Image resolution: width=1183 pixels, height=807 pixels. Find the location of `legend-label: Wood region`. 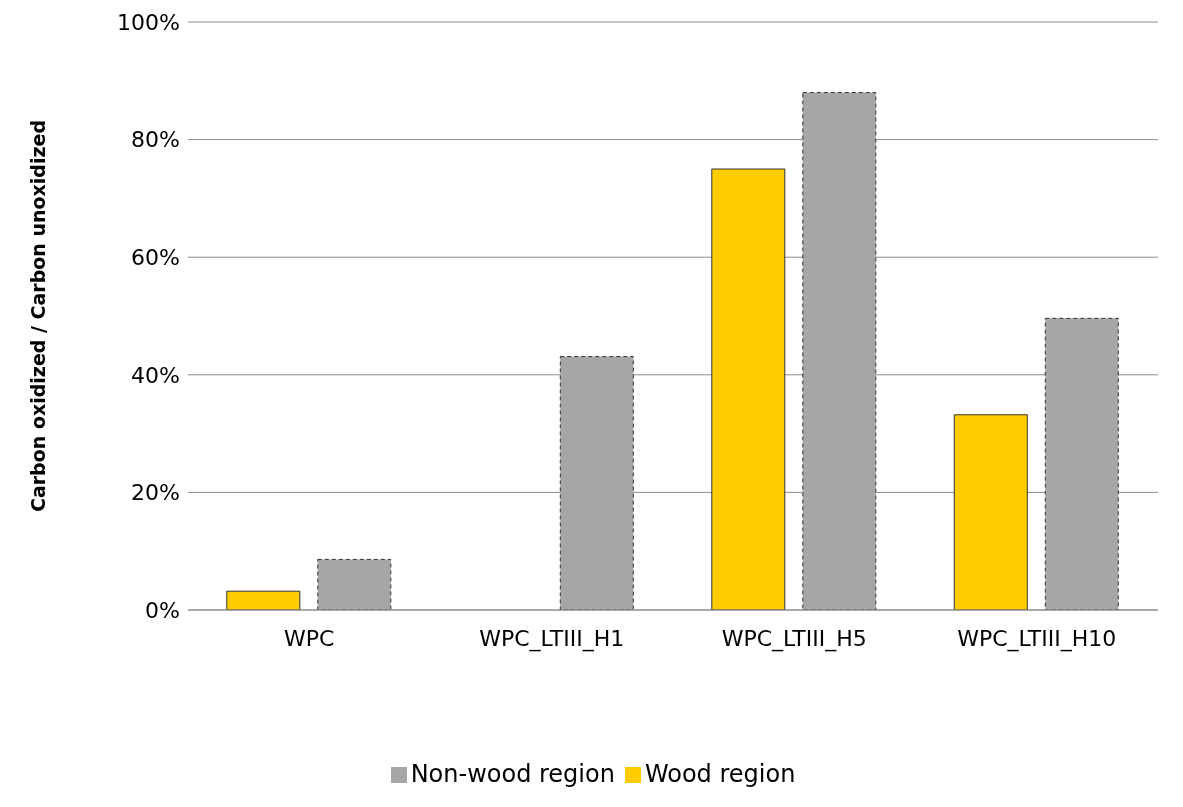

legend-label: Wood region is located at coordinates (720, 774).